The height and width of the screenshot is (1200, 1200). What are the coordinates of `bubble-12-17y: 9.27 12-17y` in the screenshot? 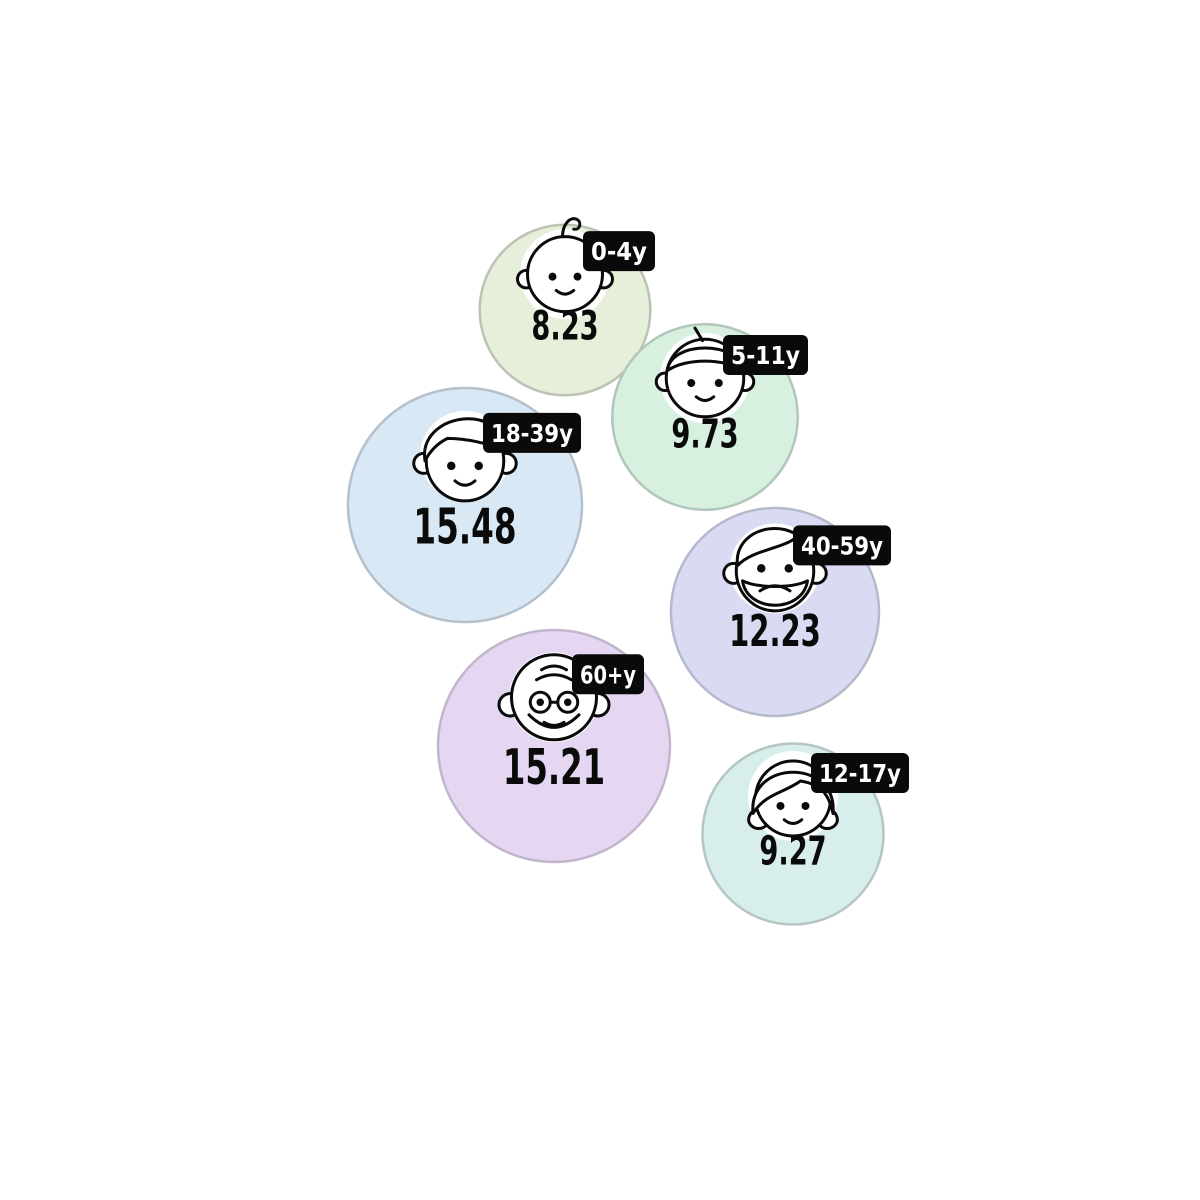 It's located at (805, 834).